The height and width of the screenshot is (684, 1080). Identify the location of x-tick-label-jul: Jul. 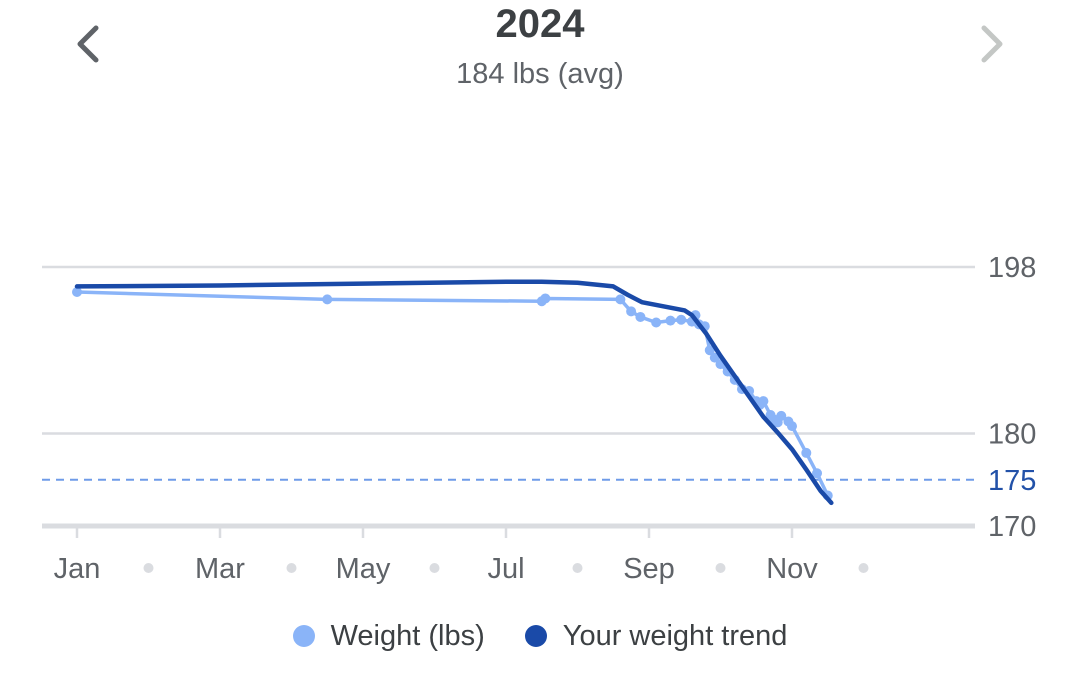
(505, 569).